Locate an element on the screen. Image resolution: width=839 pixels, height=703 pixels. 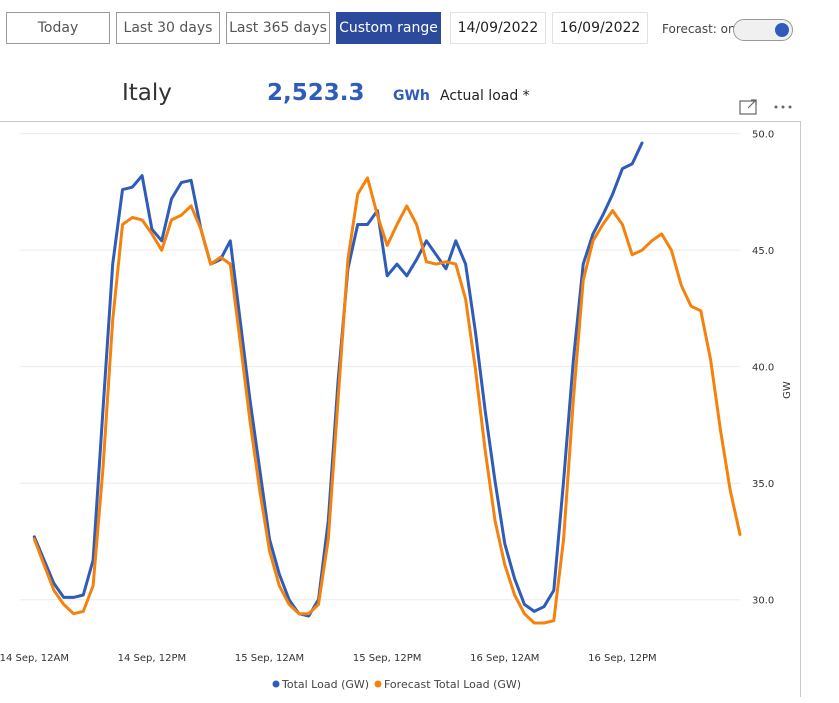
more-icon is located at coordinates (783, 107).